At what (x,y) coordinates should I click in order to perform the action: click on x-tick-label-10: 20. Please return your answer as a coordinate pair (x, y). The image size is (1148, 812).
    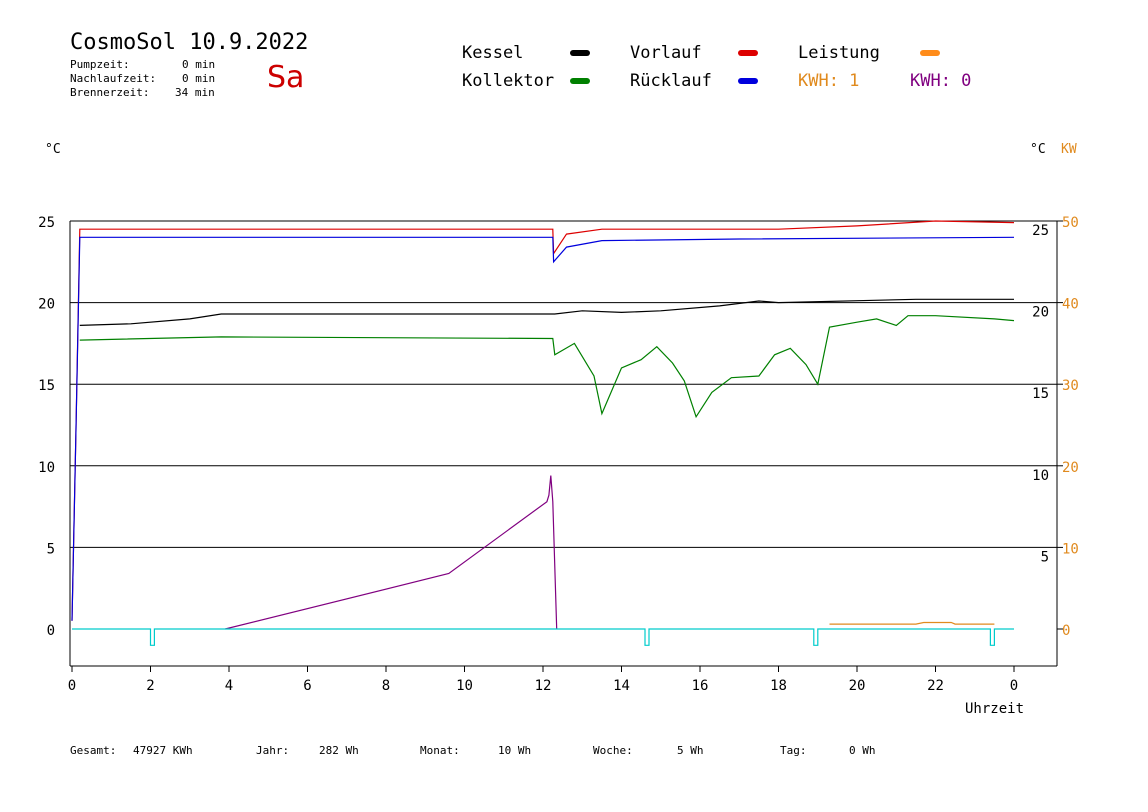
    Looking at the image, I should click on (857, 686).